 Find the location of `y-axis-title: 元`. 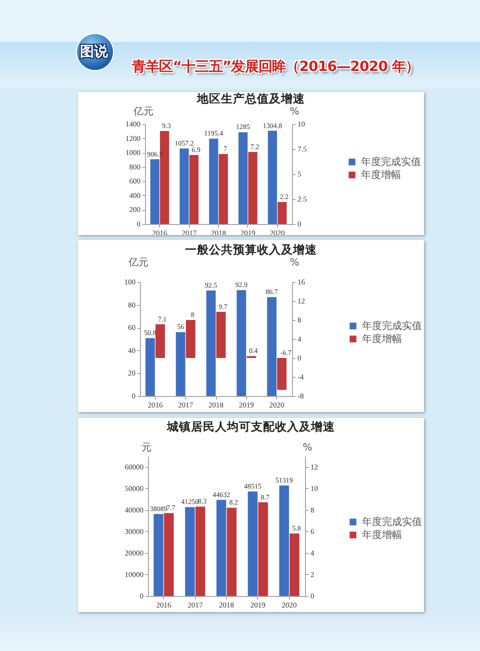

y-axis-title: 元 is located at coordinates (147, 448).